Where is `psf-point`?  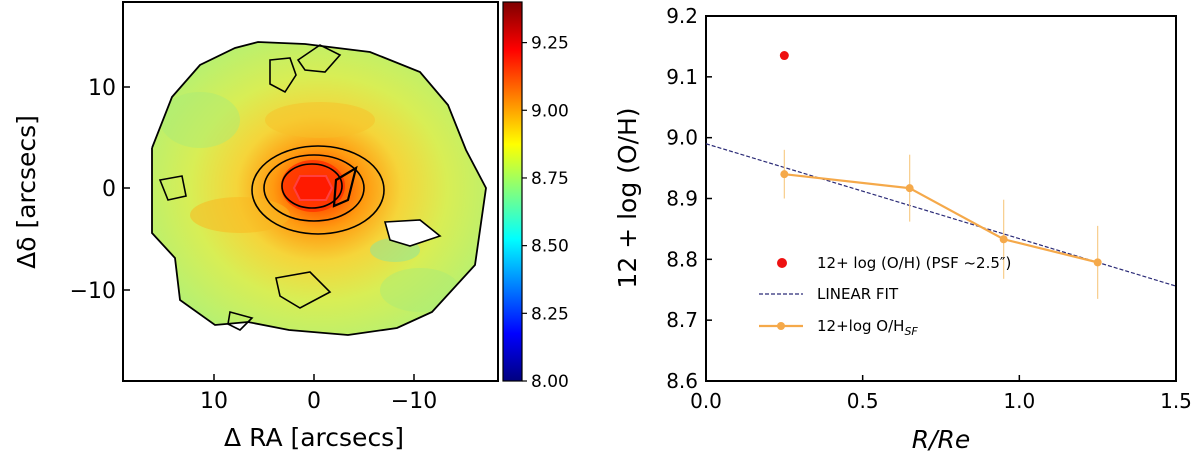 psf-point is located at coordinates (784, 56).